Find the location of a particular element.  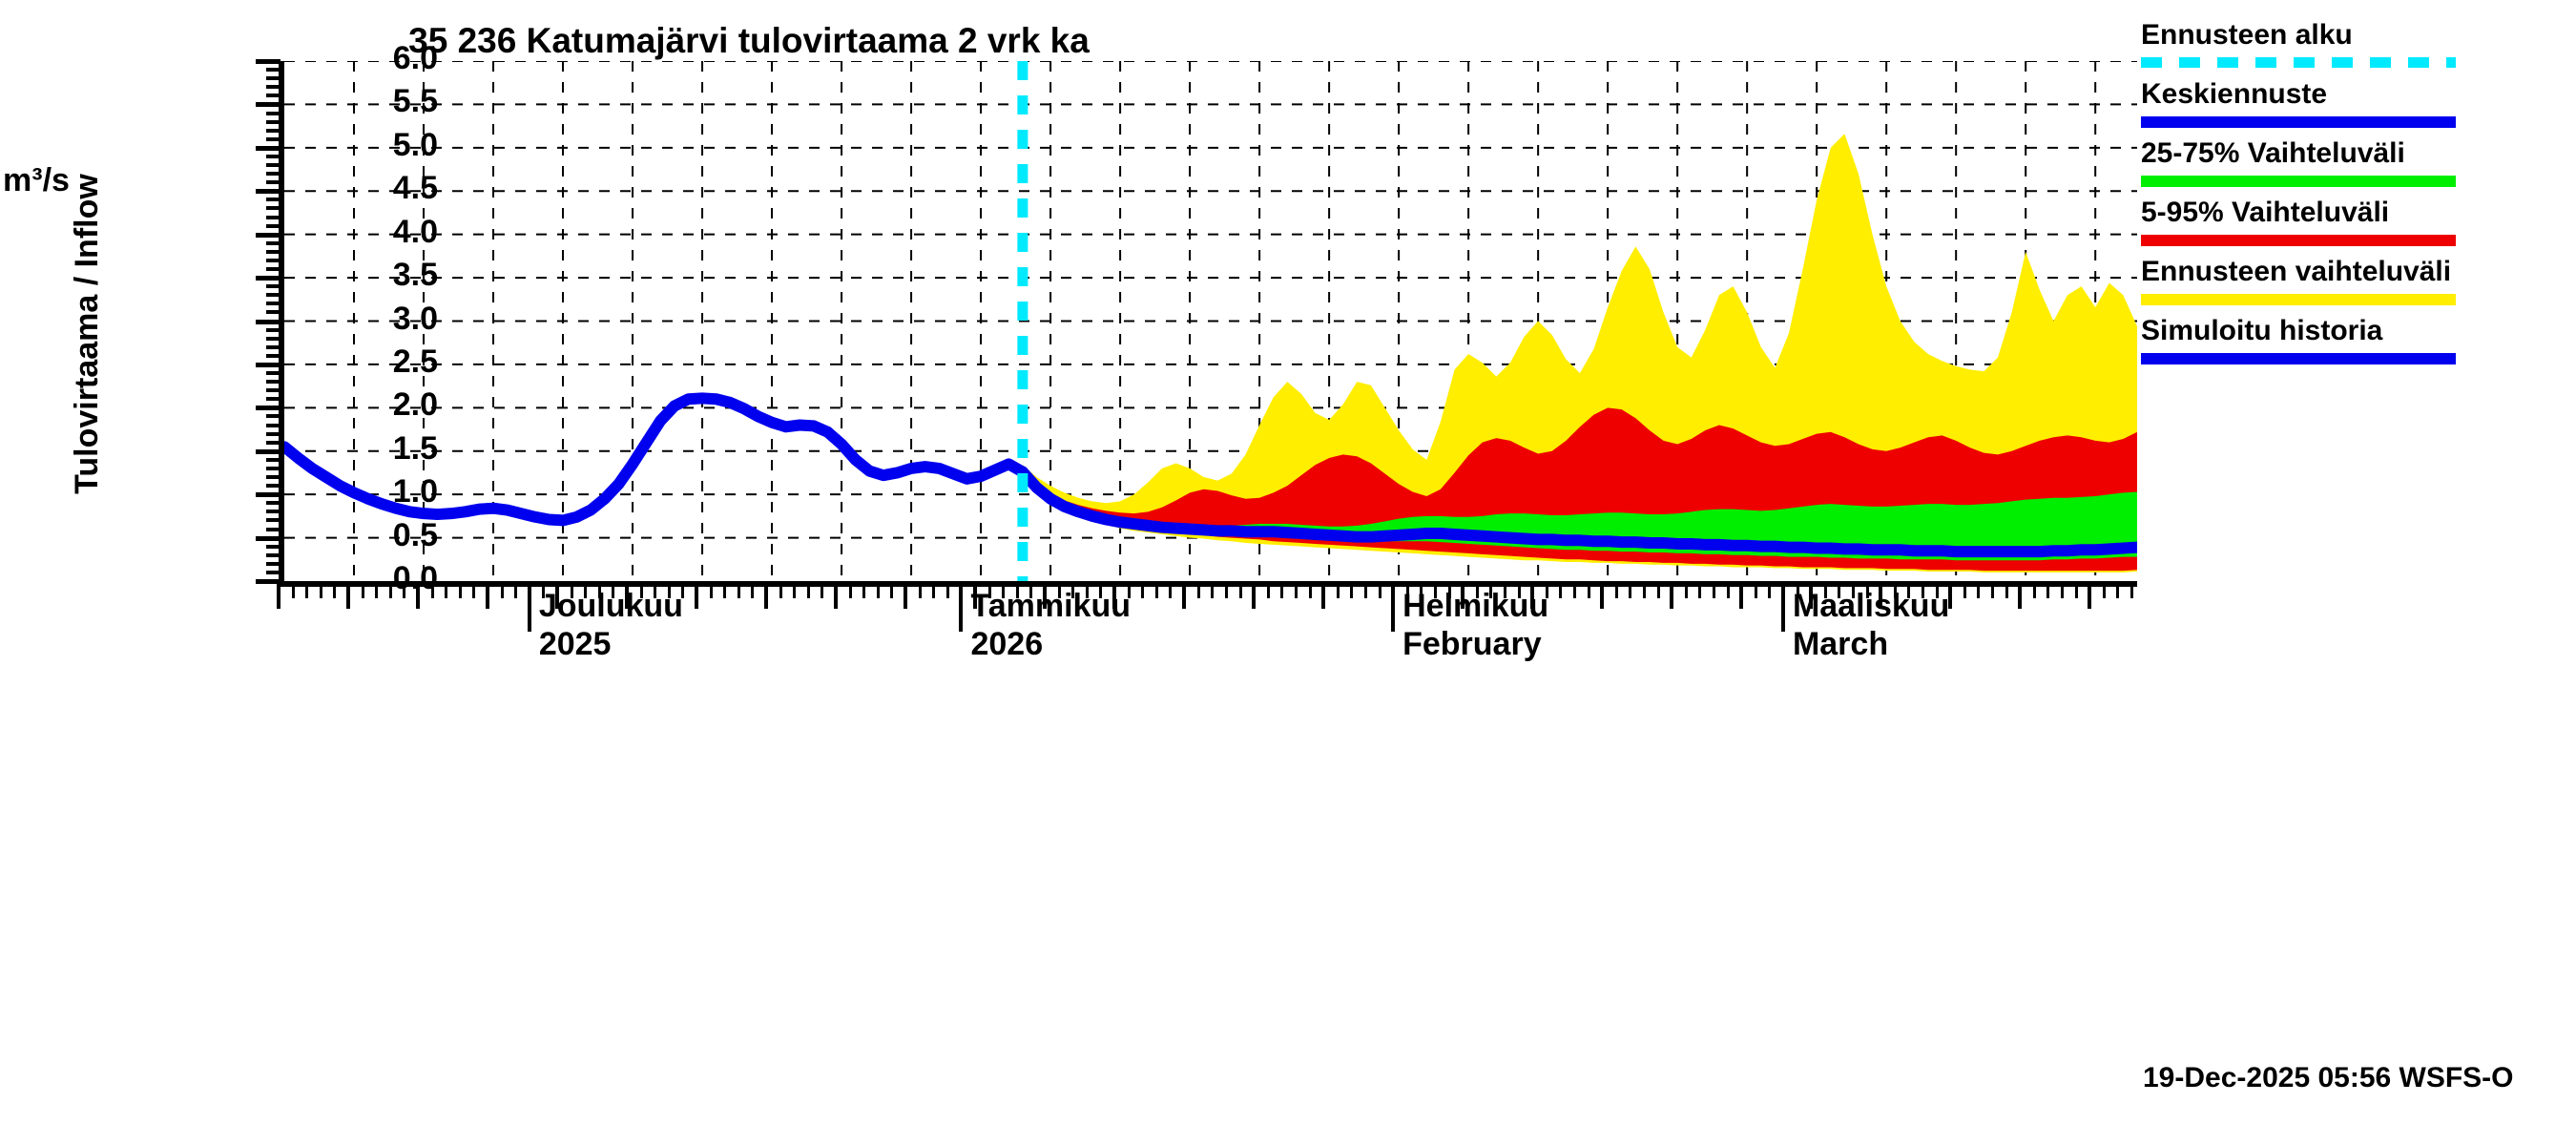

band-25-75% Vaihteluväli is located at coordinates (1579, 515).